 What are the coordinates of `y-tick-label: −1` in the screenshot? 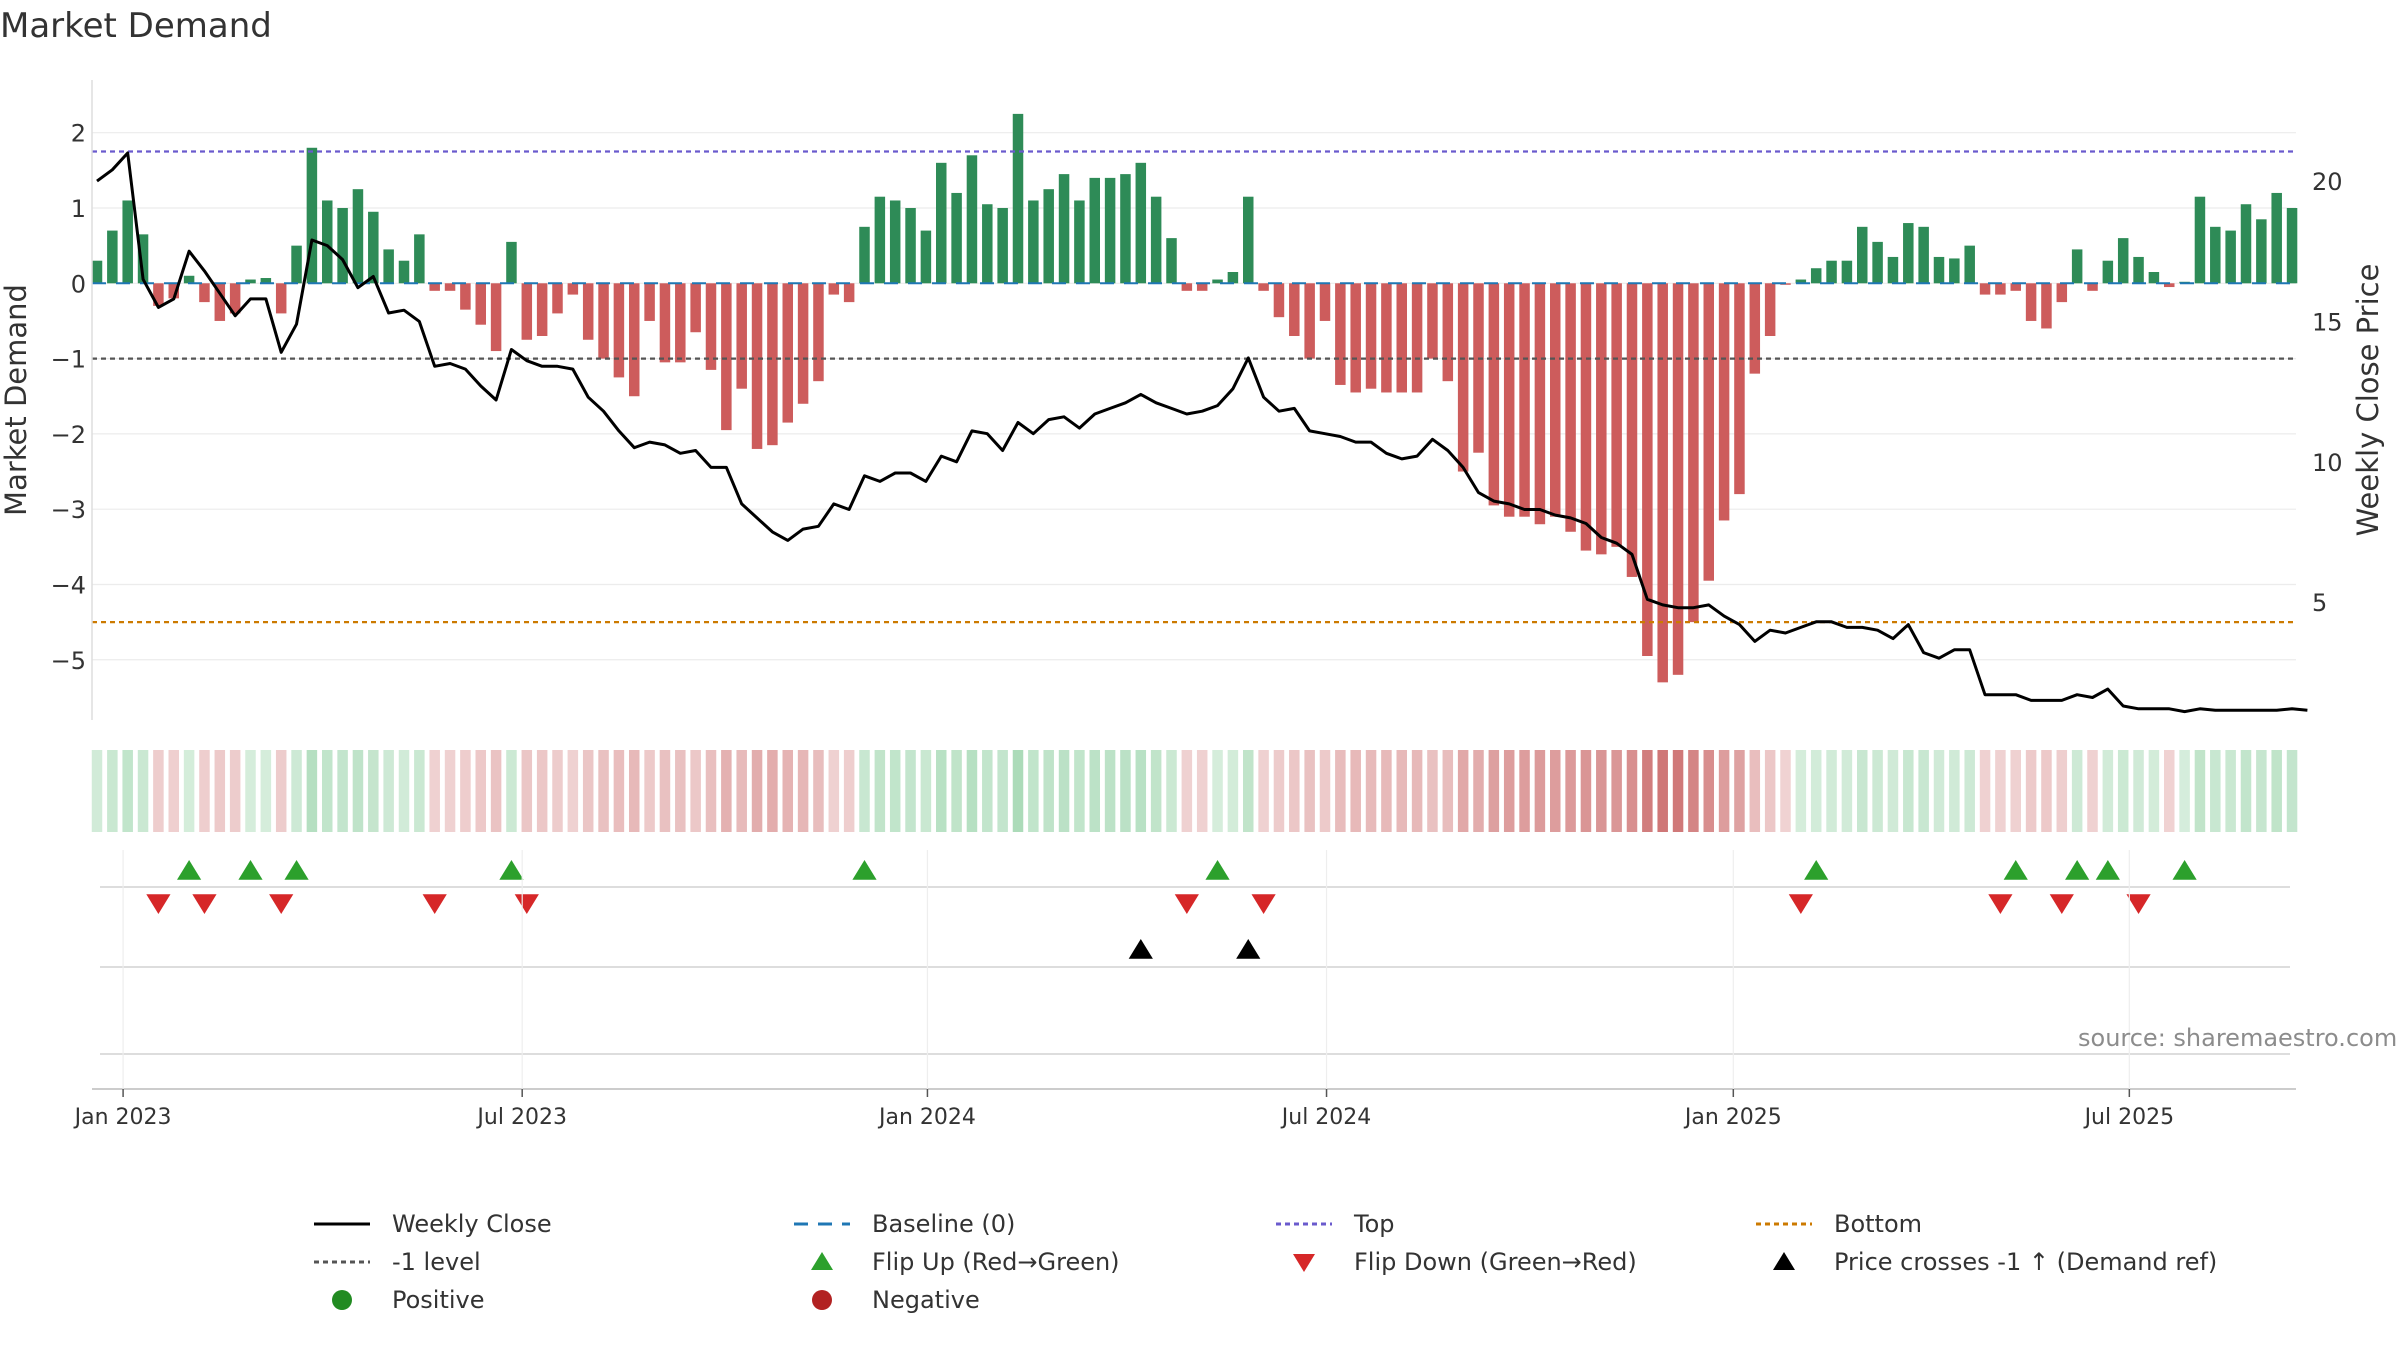 It's located at (68, 360).